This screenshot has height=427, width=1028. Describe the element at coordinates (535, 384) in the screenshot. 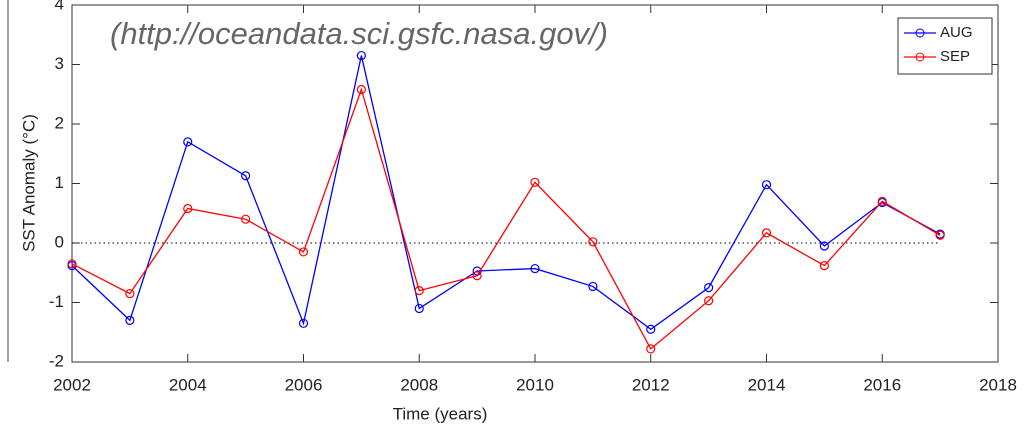

I see `x-tick-label: 2010` at that location.